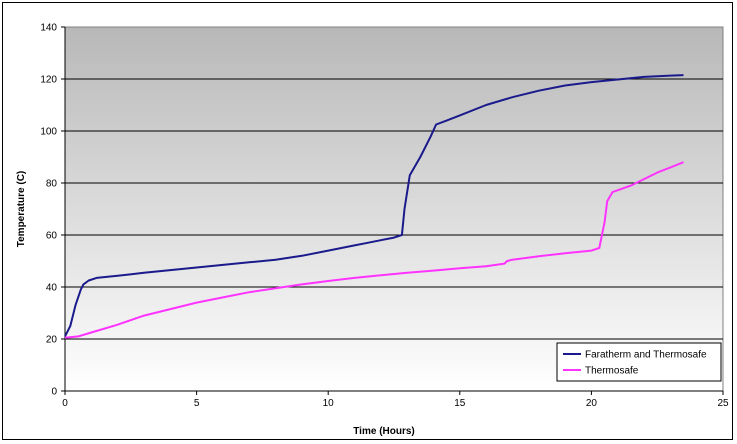 This screenshot has height=444, width=737. Describe the element at coordinates (21, 209) in the screenshot. I see `y-axis-title: Temperature (C)` at that location.